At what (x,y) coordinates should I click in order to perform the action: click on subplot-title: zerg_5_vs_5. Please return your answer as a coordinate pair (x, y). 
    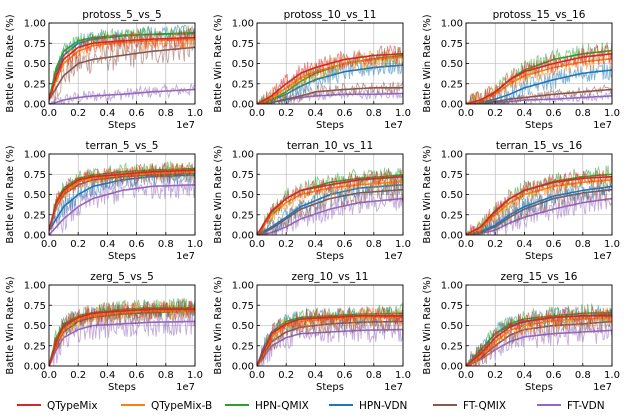
    Looking at the image, I should click on (122, 277).